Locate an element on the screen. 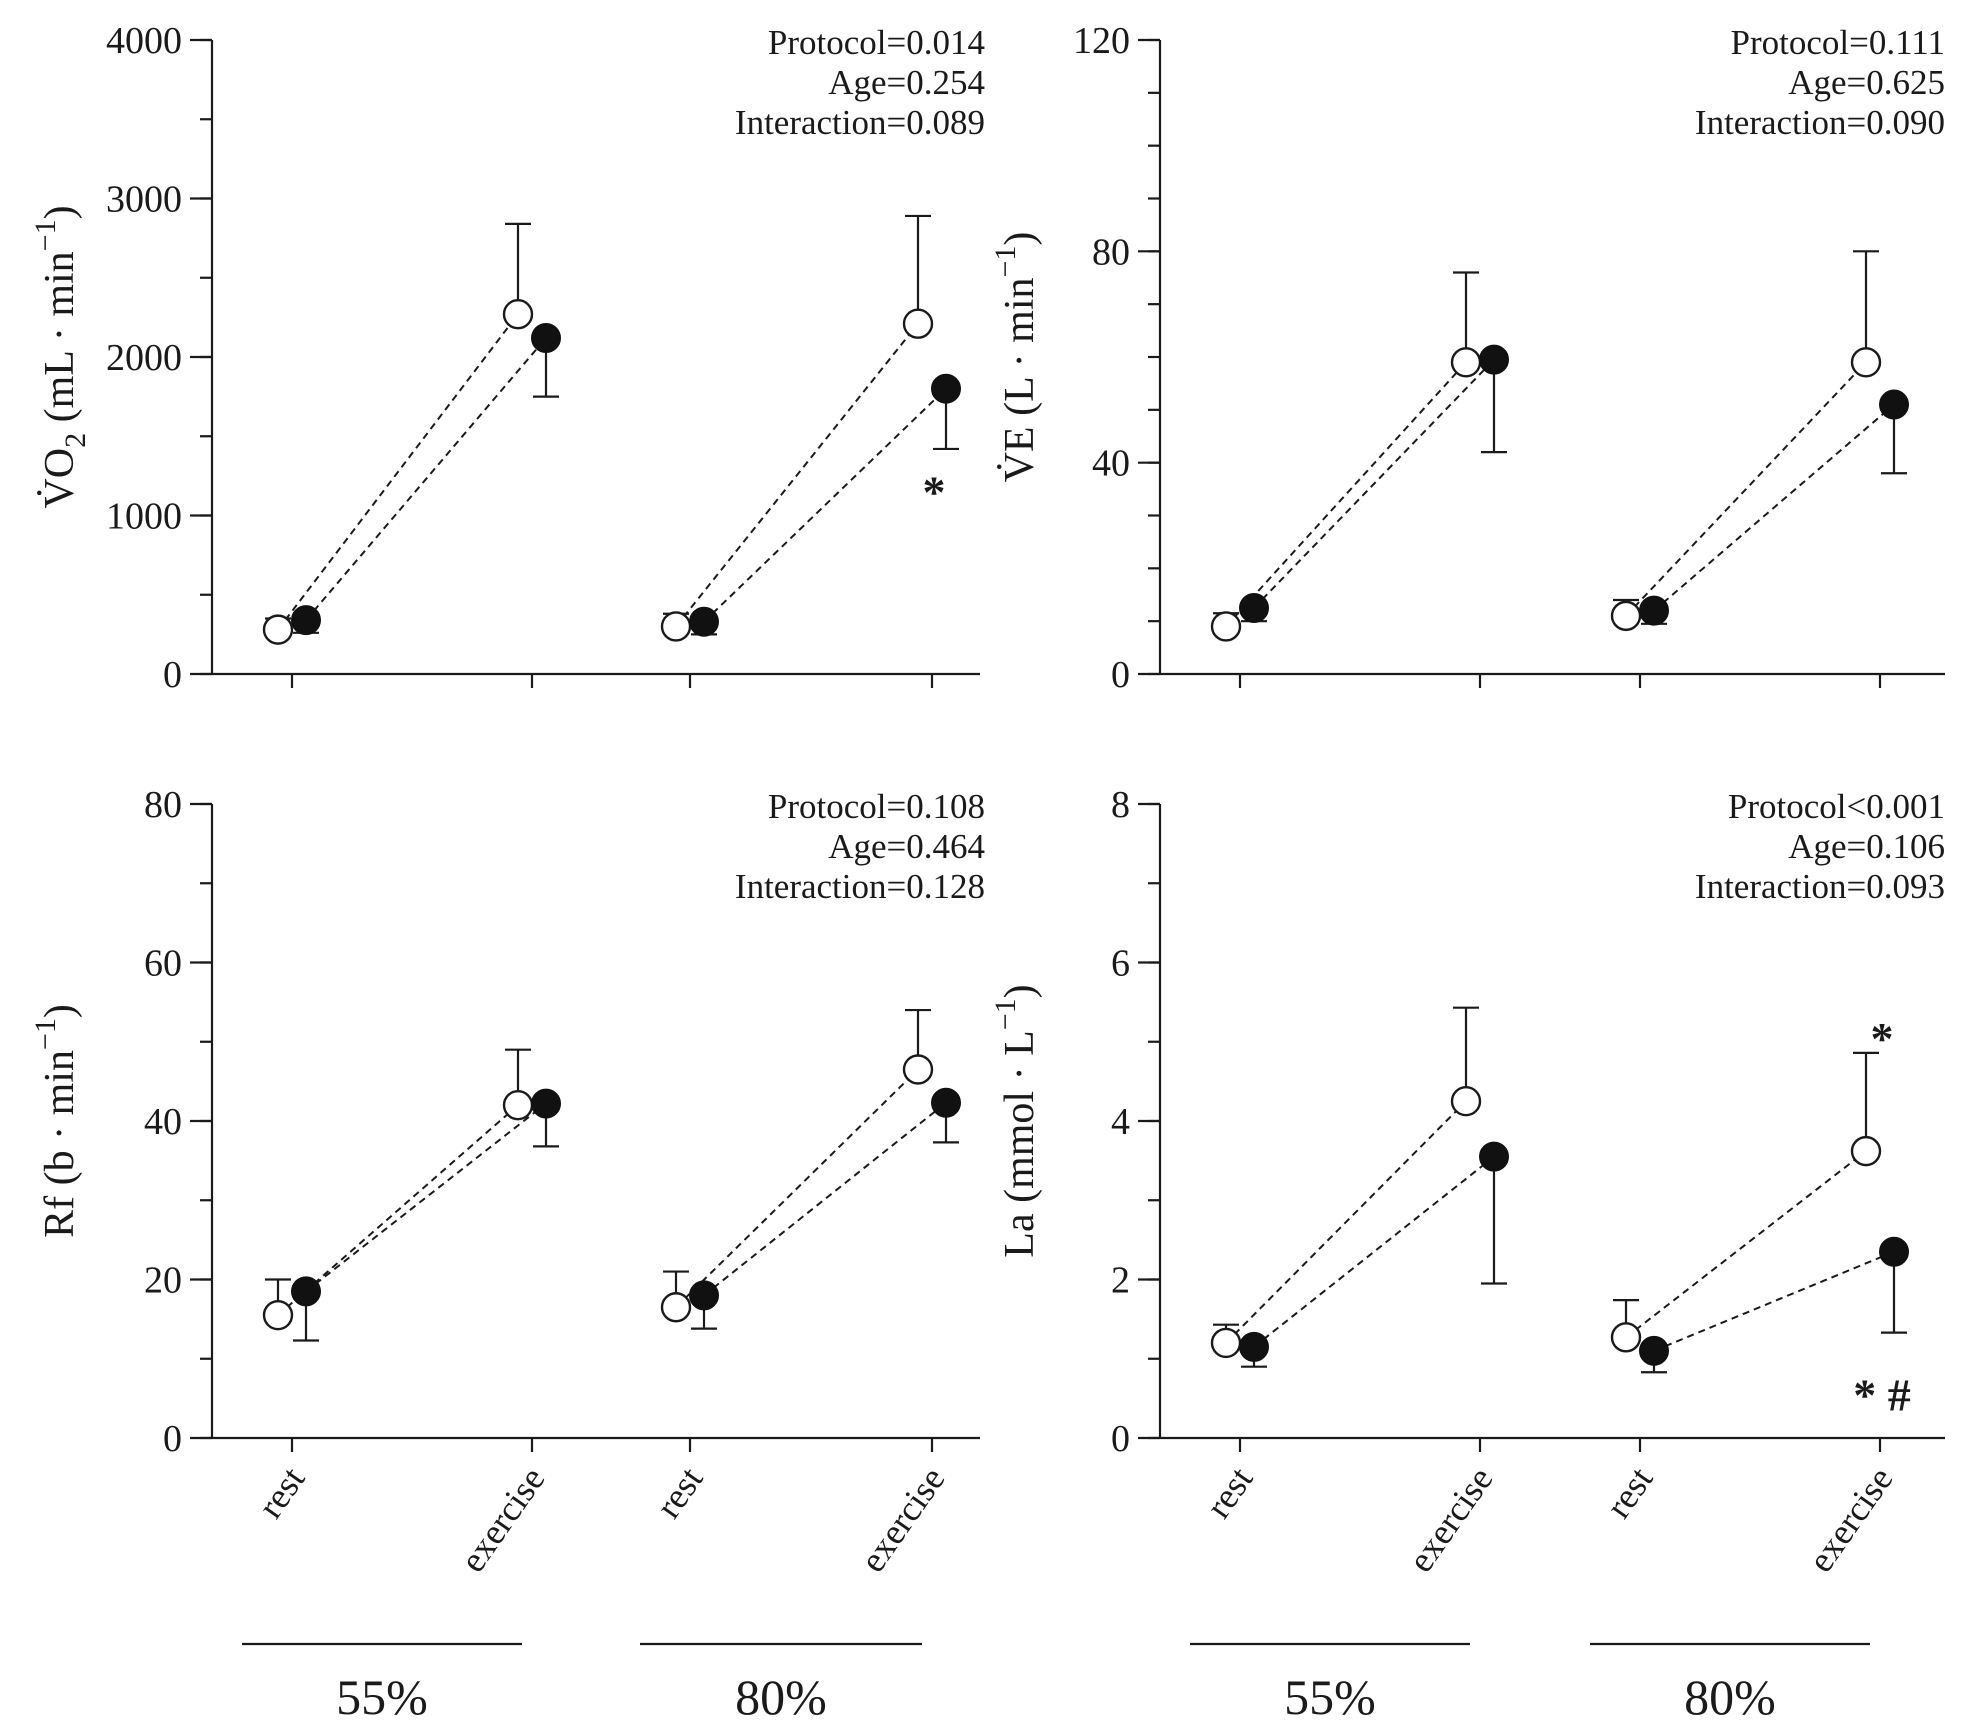 Image resolution: width=1970 pixels, height=1730 pixels. y-tick-label: 4 is located at coordinates (1120, 1122).